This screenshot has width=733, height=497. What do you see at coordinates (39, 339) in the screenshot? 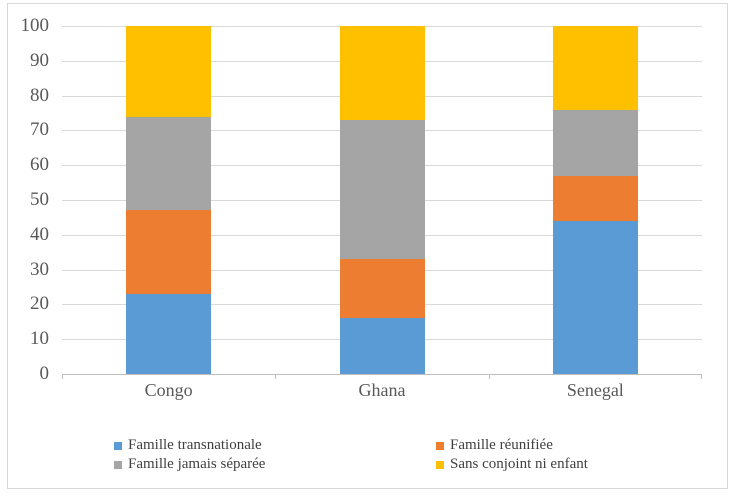
I see `y-axis-tick-label: 10` at bounding box center [39, 339].